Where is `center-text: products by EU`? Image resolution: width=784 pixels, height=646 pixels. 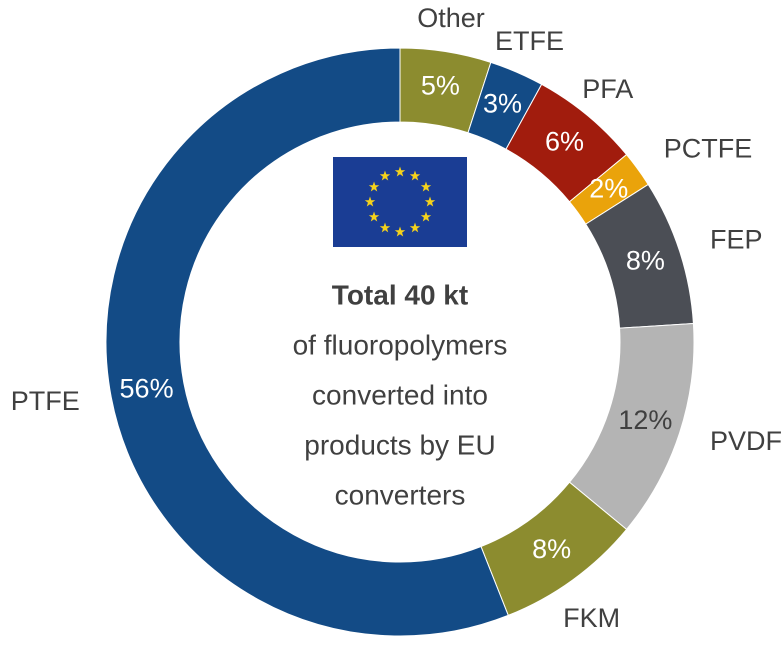
center-text: products by EU is located at coordinates (399, 444).